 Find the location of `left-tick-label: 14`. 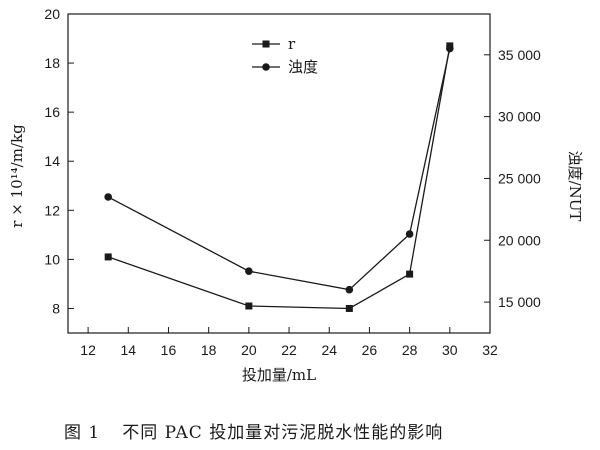

left-tick-label: 14 is located at coordinates (52, 161).